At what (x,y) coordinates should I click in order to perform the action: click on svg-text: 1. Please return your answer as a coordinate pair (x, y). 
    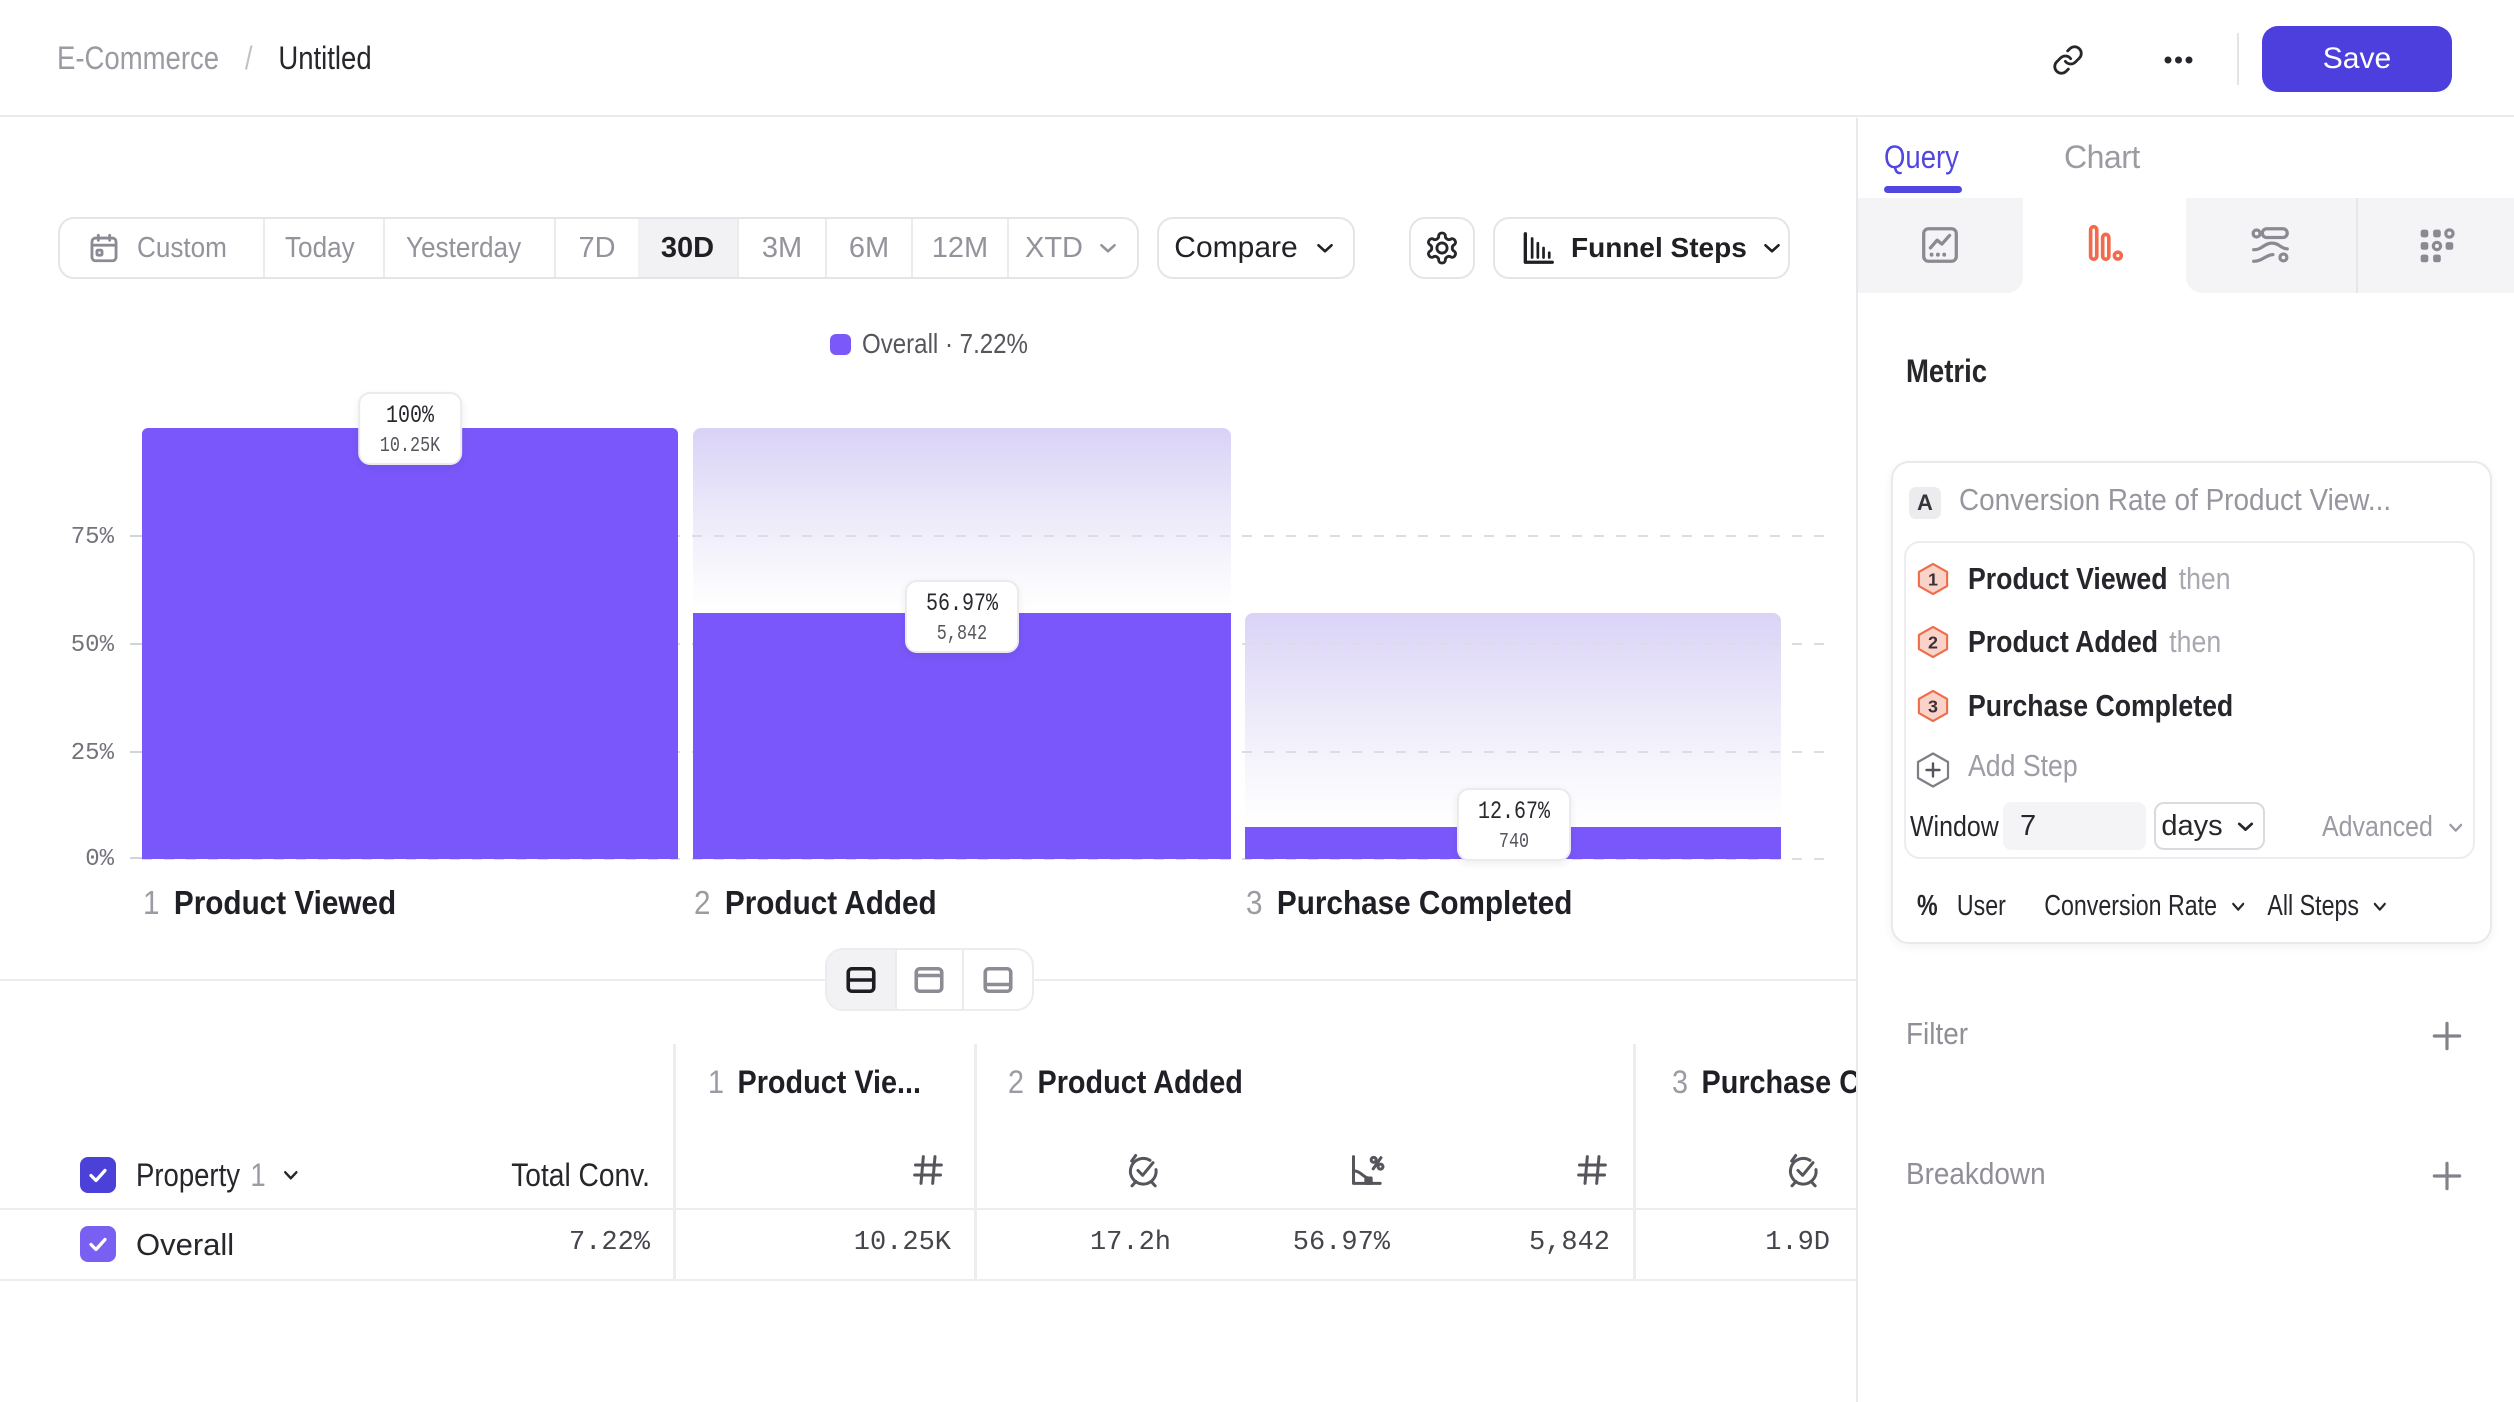
    Looking at the image, I should click on (1933, 580).